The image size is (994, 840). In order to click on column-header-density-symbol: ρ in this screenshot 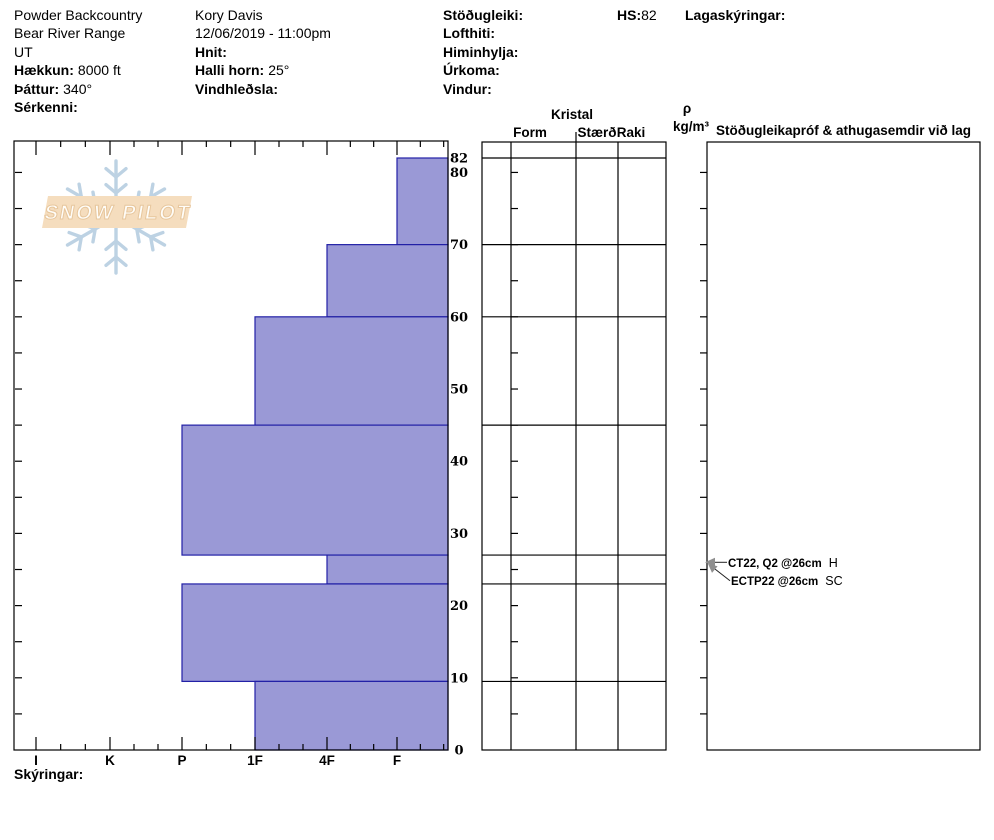, I will do `click(687, 108)`.